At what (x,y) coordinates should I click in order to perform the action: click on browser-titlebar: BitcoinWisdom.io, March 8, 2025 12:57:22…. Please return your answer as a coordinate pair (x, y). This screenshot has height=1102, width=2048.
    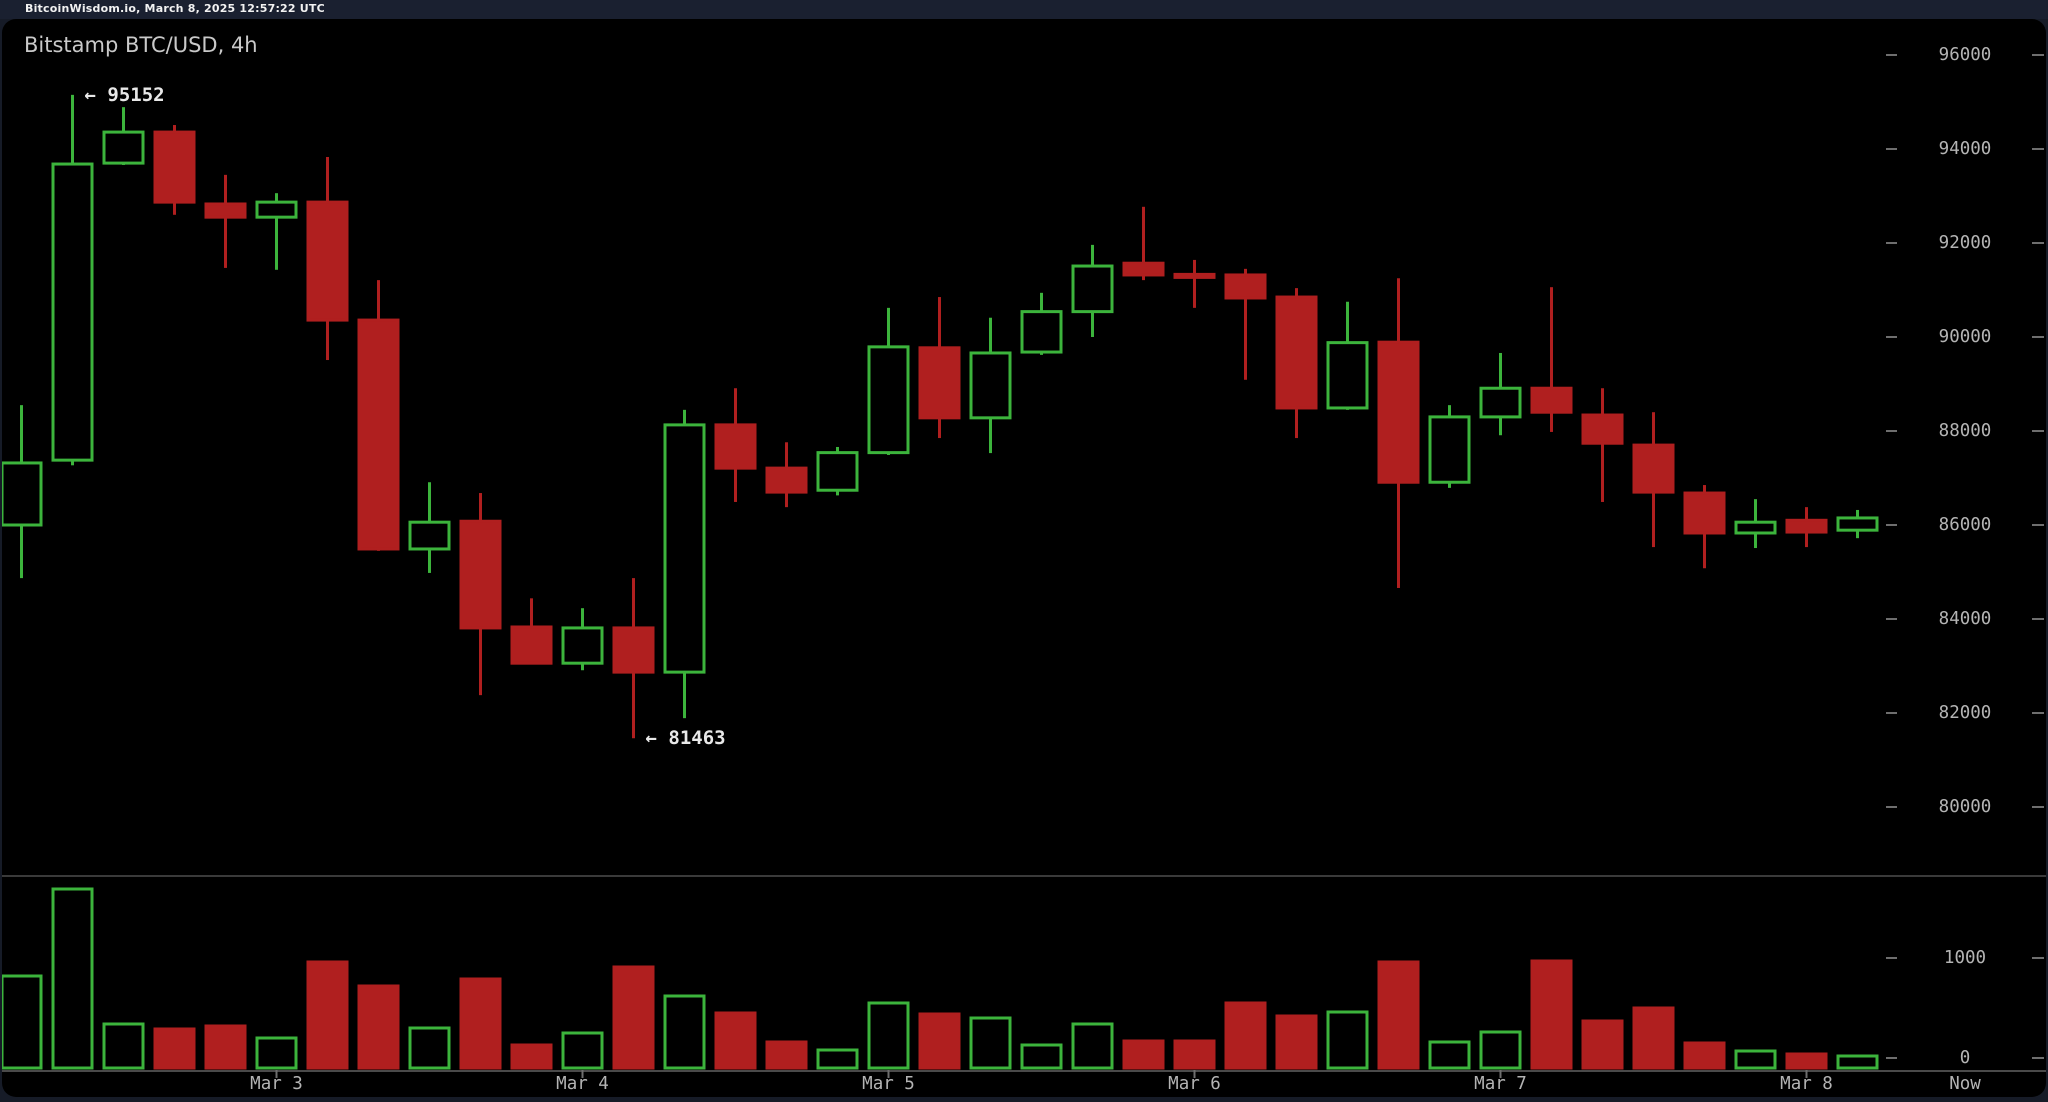
    Looking at the image, I should click on (1024, 9).